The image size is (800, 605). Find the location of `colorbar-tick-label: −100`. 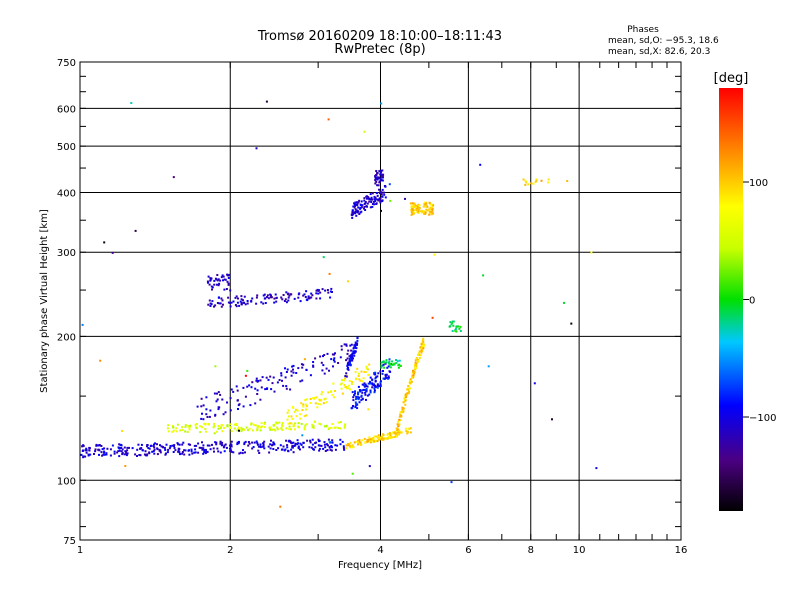

colorbar-tick-label: −100 is located at coordinates (762, 418).